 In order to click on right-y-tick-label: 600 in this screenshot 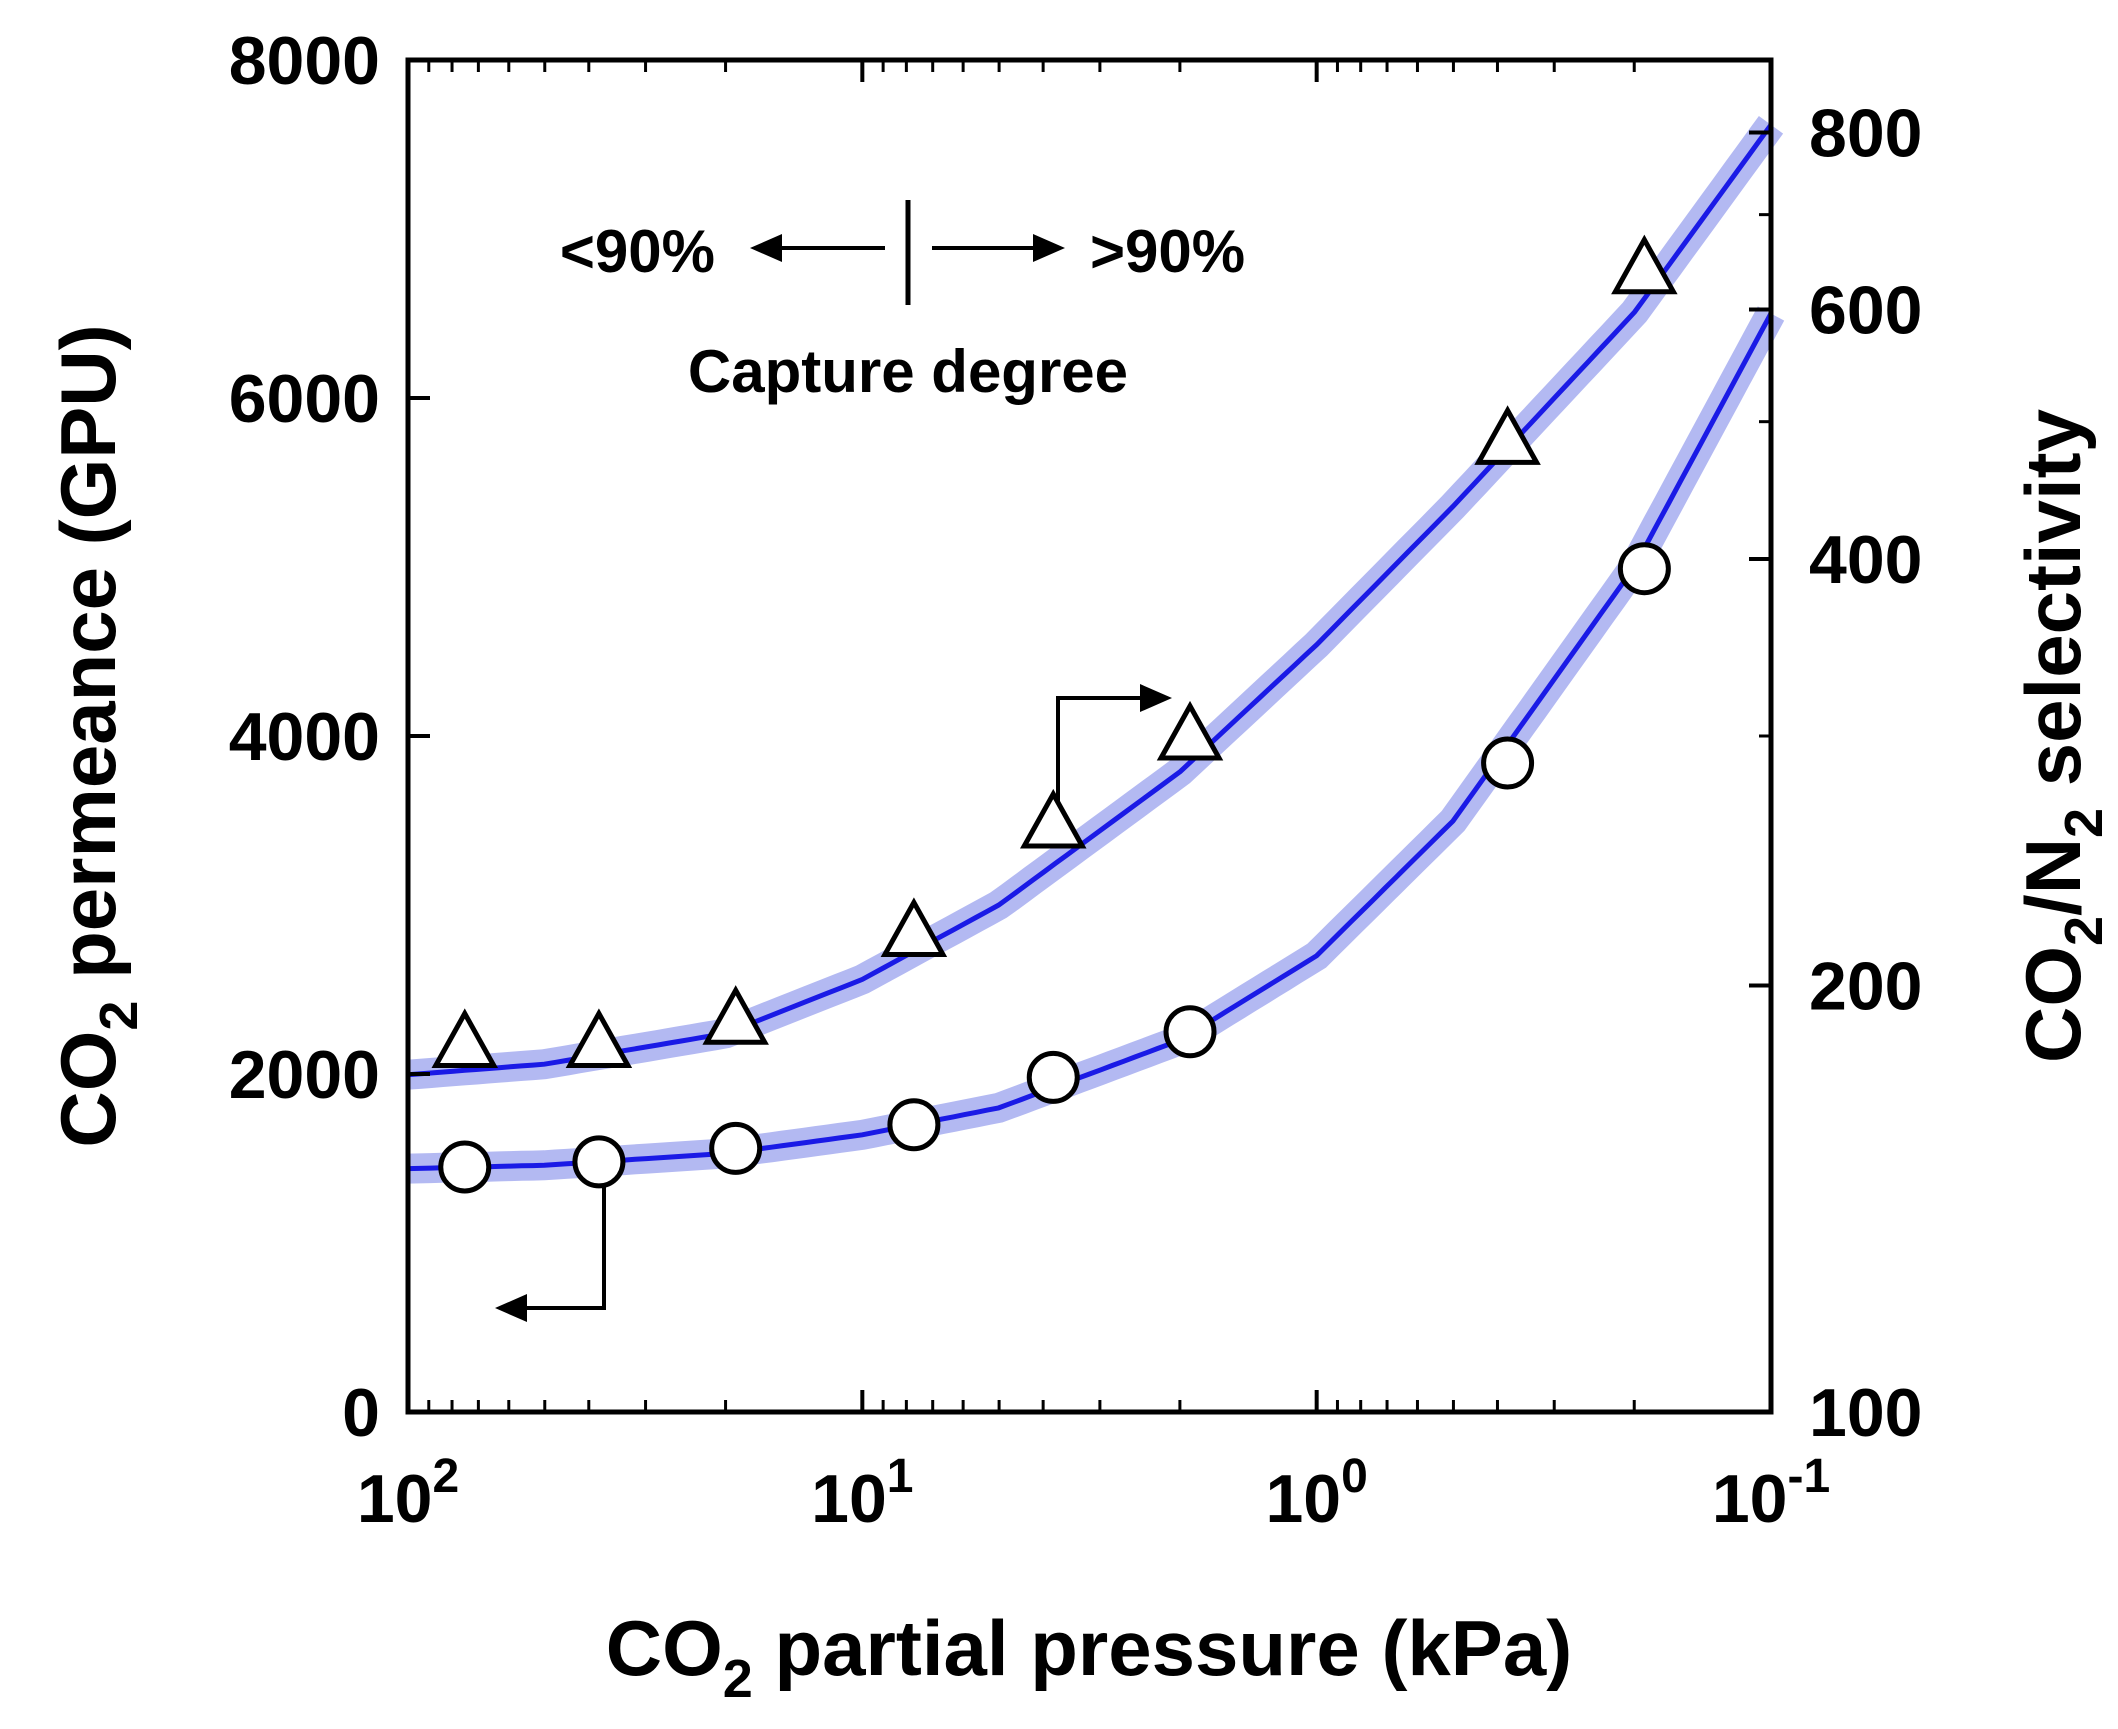, I will do `click(1865, 310)`.